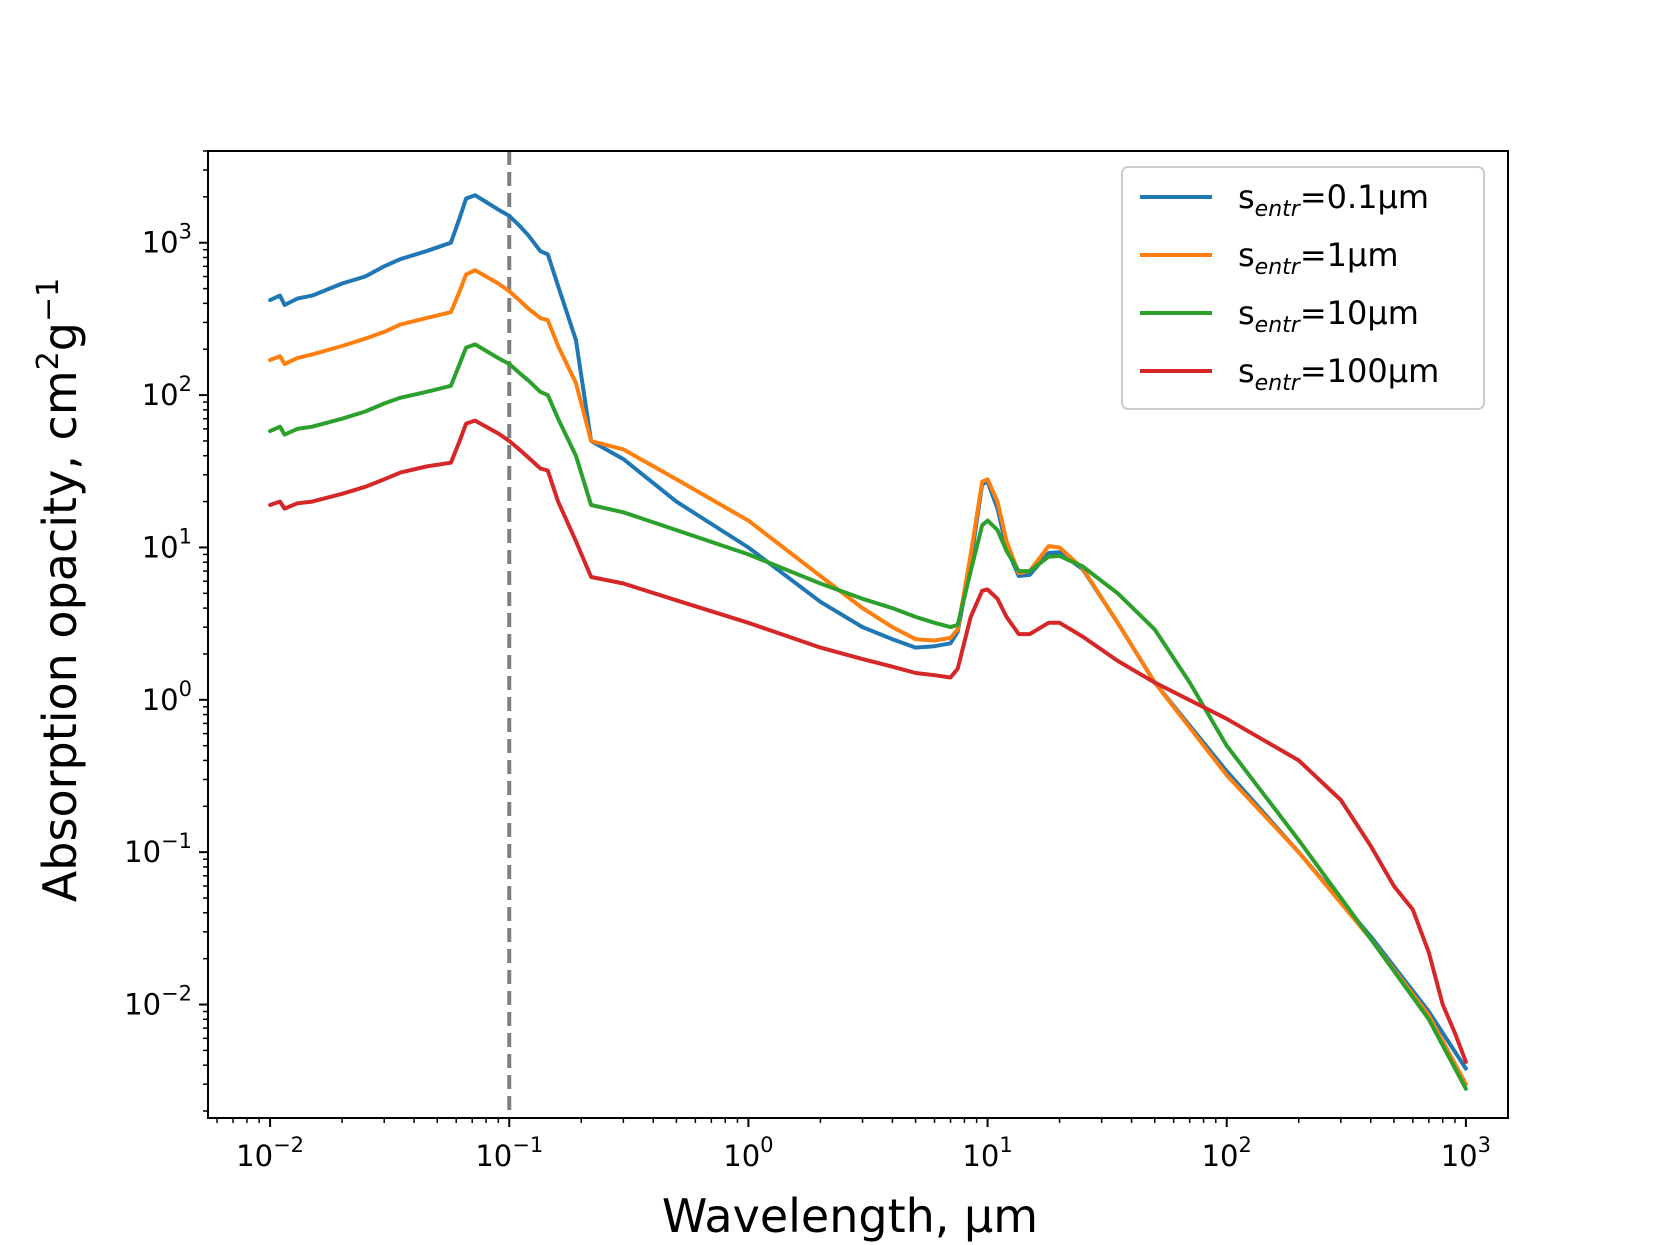 This screenshot has height=1245, width=1660. What do you see at coordinates (1328, 316) in the screenshot?
I see `legend-entry-label: sentr=10μm` at bounding box center [1328, 316].